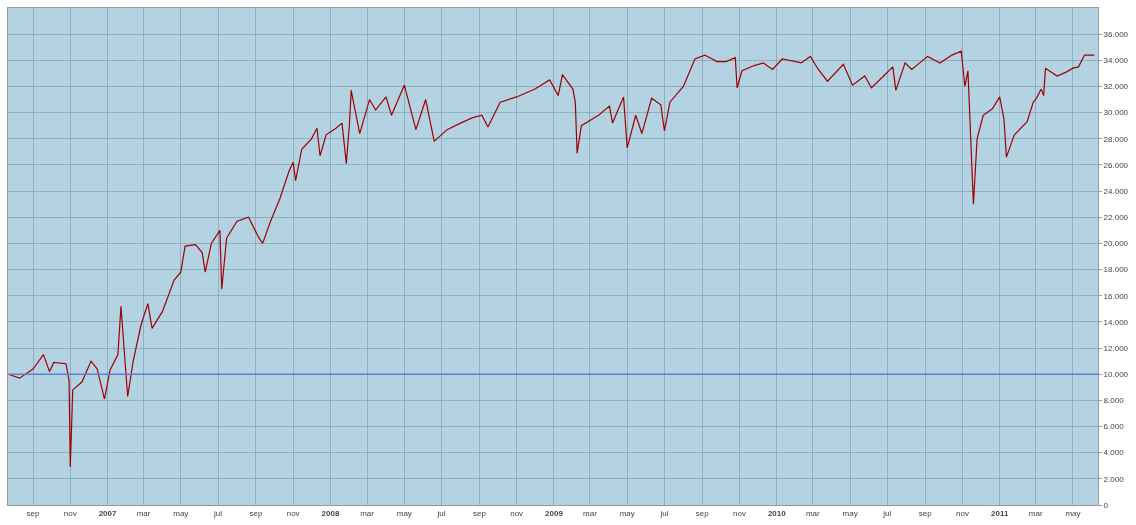 Image resolution: width=1136 pixels, height=525 pixels. Describe the element at coordinates (1116, 218) in the screenshot. I see `y-tick-label: 22.000` at that location.